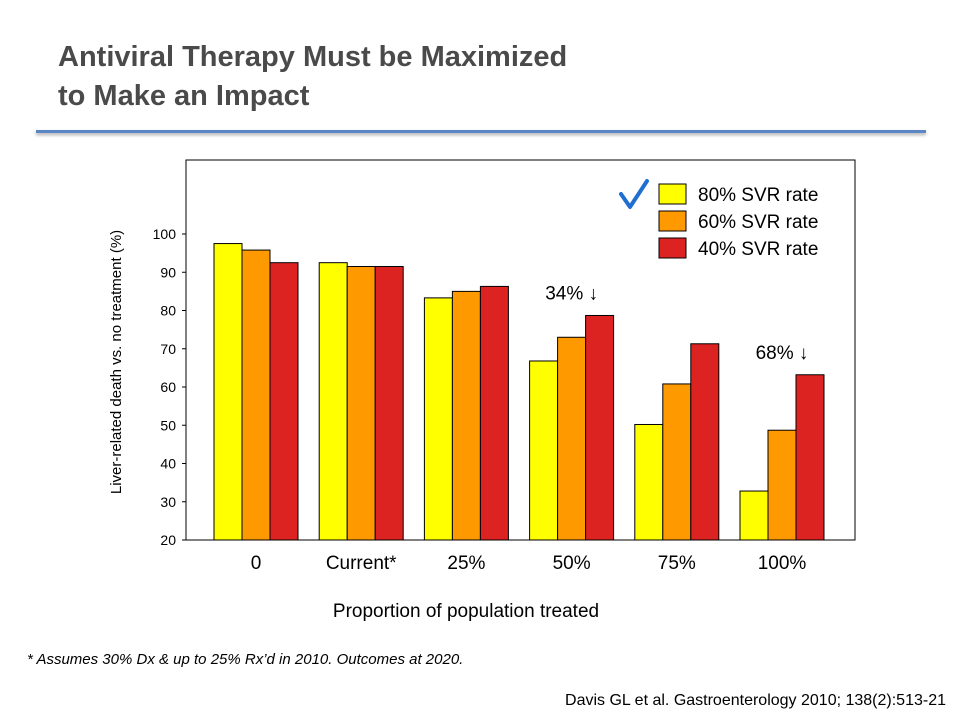  I want to click on x-axis-label: Proportion of population treated, so click(466, 611).